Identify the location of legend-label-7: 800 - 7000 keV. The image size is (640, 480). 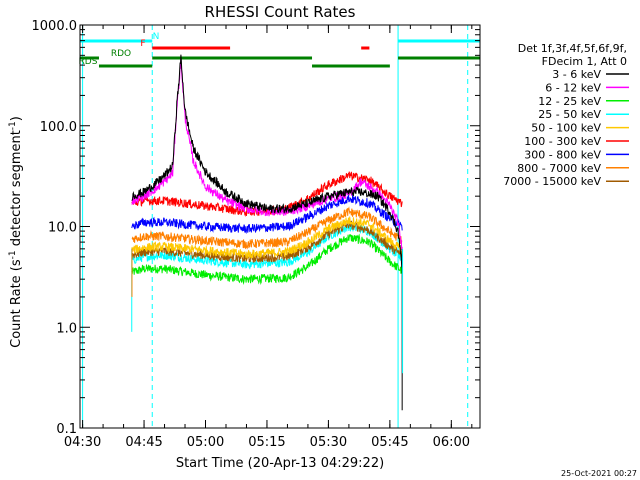
(559, 168).